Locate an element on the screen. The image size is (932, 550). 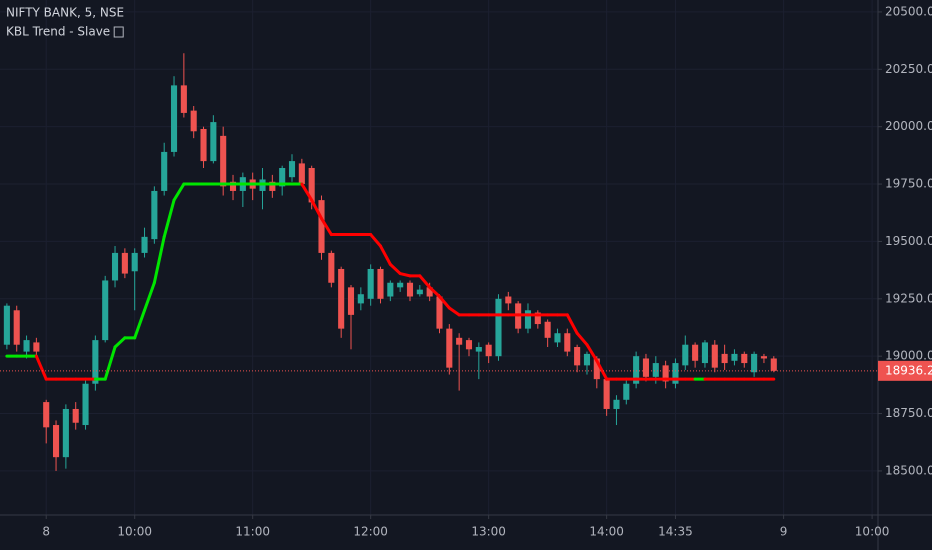
indicator-settings-icon is located at coordinates (118, 32).